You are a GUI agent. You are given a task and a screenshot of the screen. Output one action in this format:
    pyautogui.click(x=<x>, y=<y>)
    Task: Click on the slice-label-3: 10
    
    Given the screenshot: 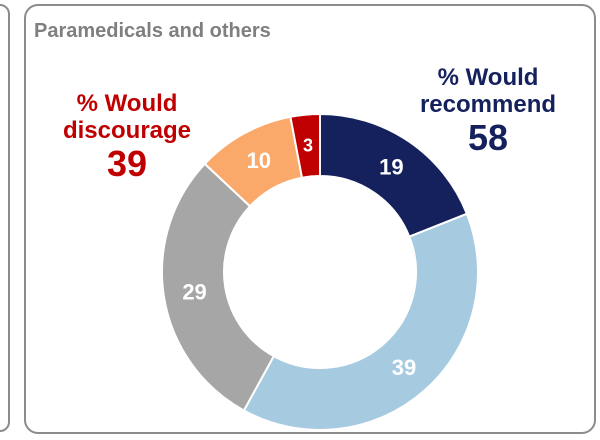 What is the action you would take?
    pyautogui.click(x=259, y=160)
    